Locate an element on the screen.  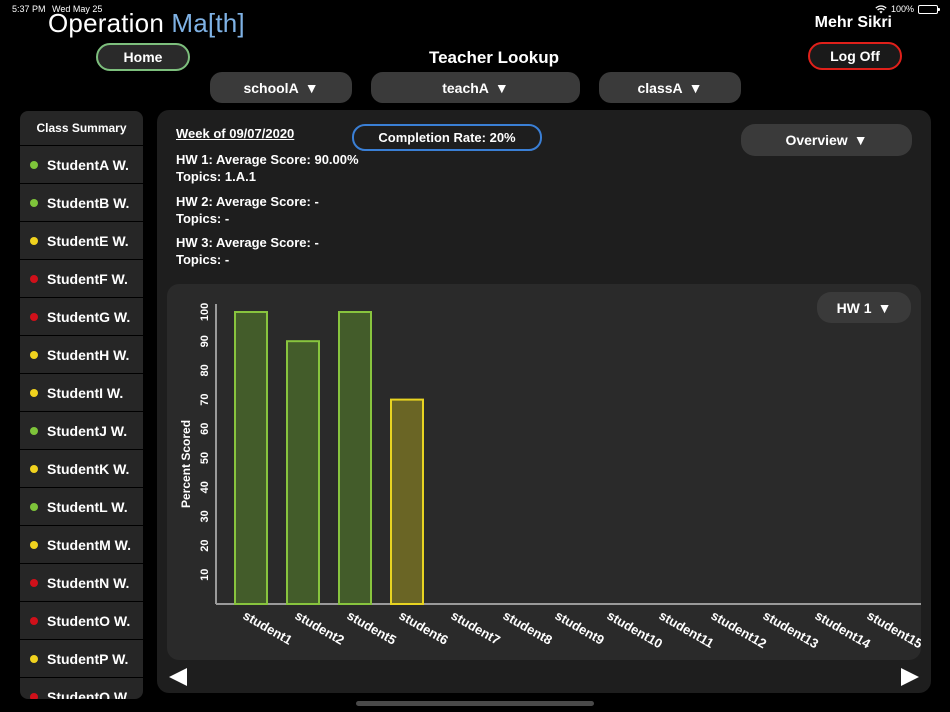
page-title: Teacher Lookup is located at coordinates (494, 57).